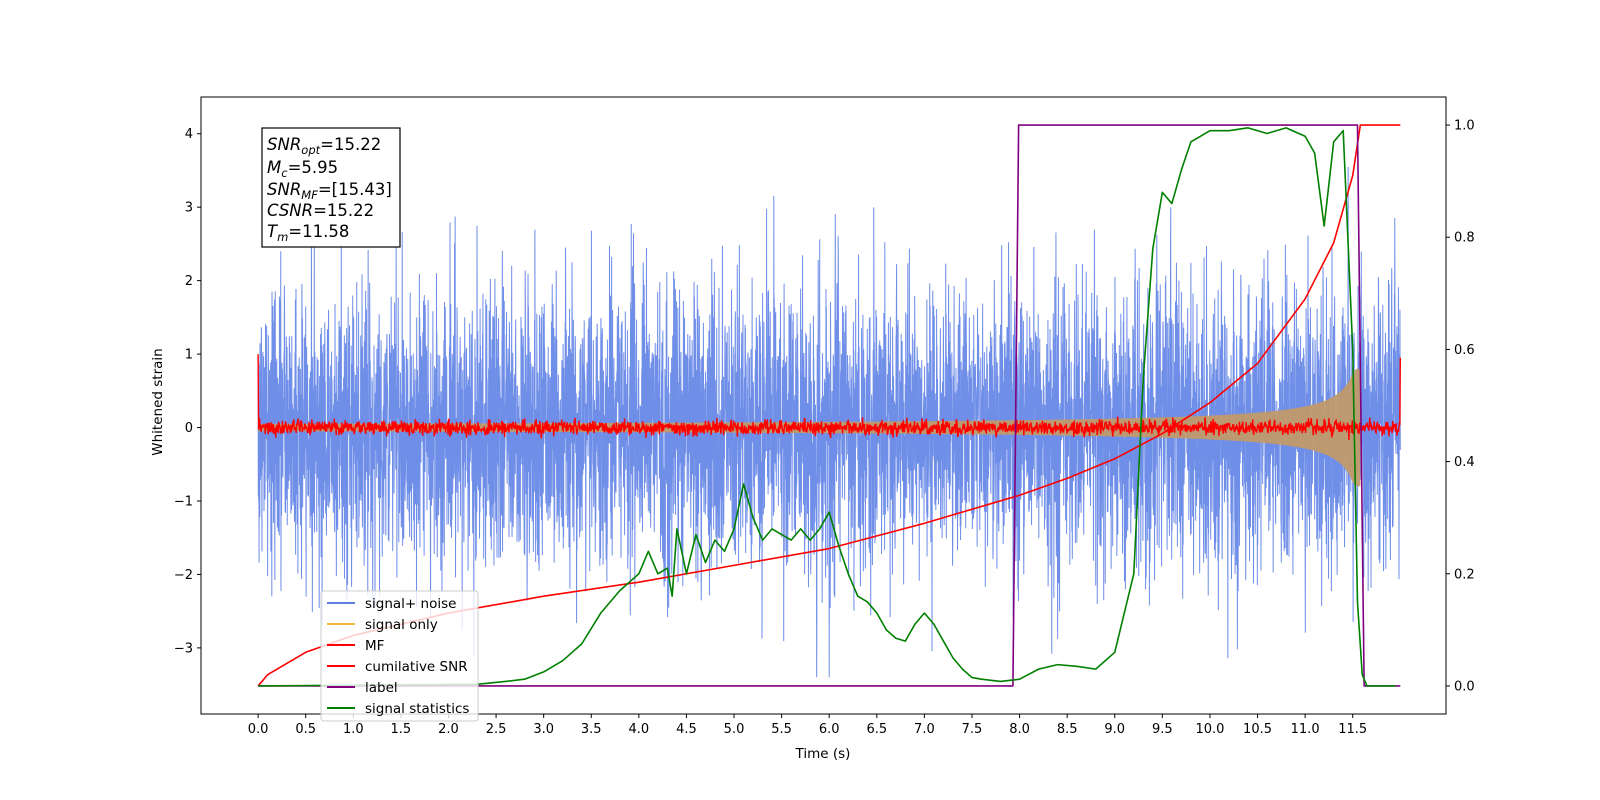 The image size is (1600, 800). I want to click on legend-entry-cumulative-snr: cumilative SNR, so click(397, 667).